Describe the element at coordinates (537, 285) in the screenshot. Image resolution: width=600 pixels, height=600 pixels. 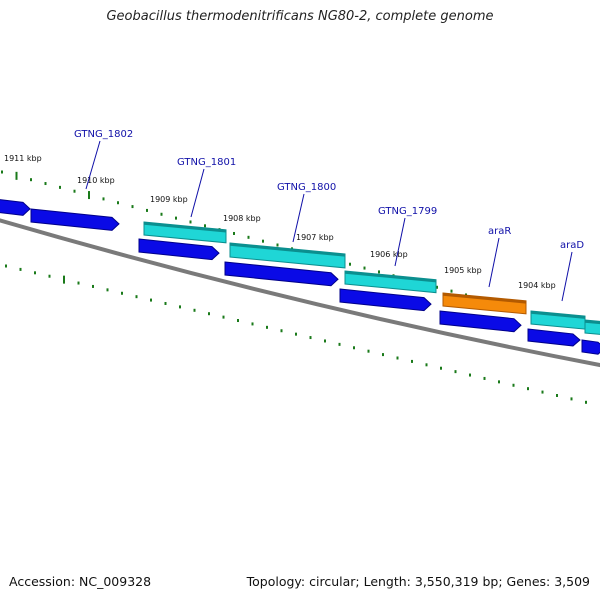
I see `kbp-label: 1904 kbp` at that location.